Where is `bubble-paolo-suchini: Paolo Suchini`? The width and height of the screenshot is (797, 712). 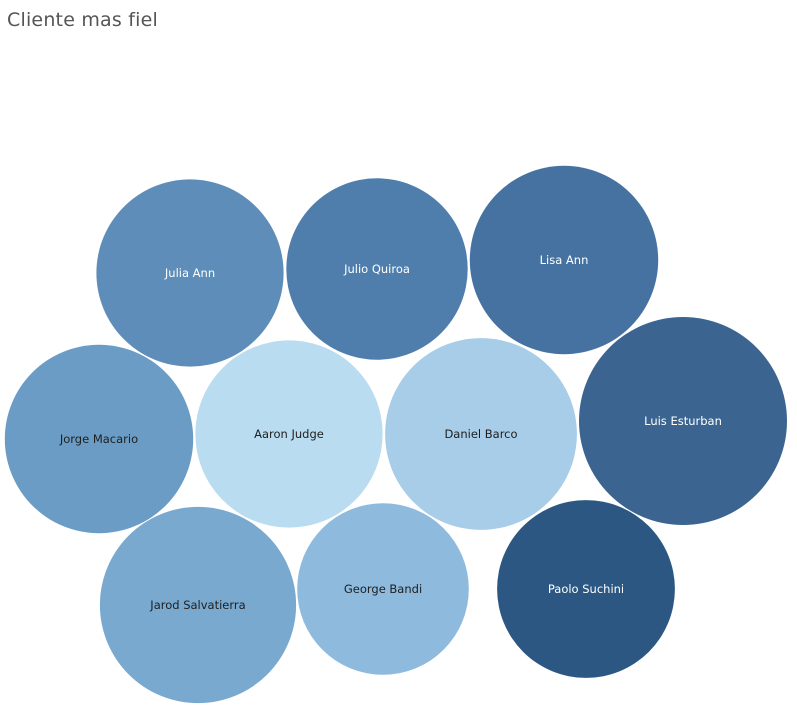 bubble-paolo-suchini: Paolo Suchini is located at coordinates (586, 589).